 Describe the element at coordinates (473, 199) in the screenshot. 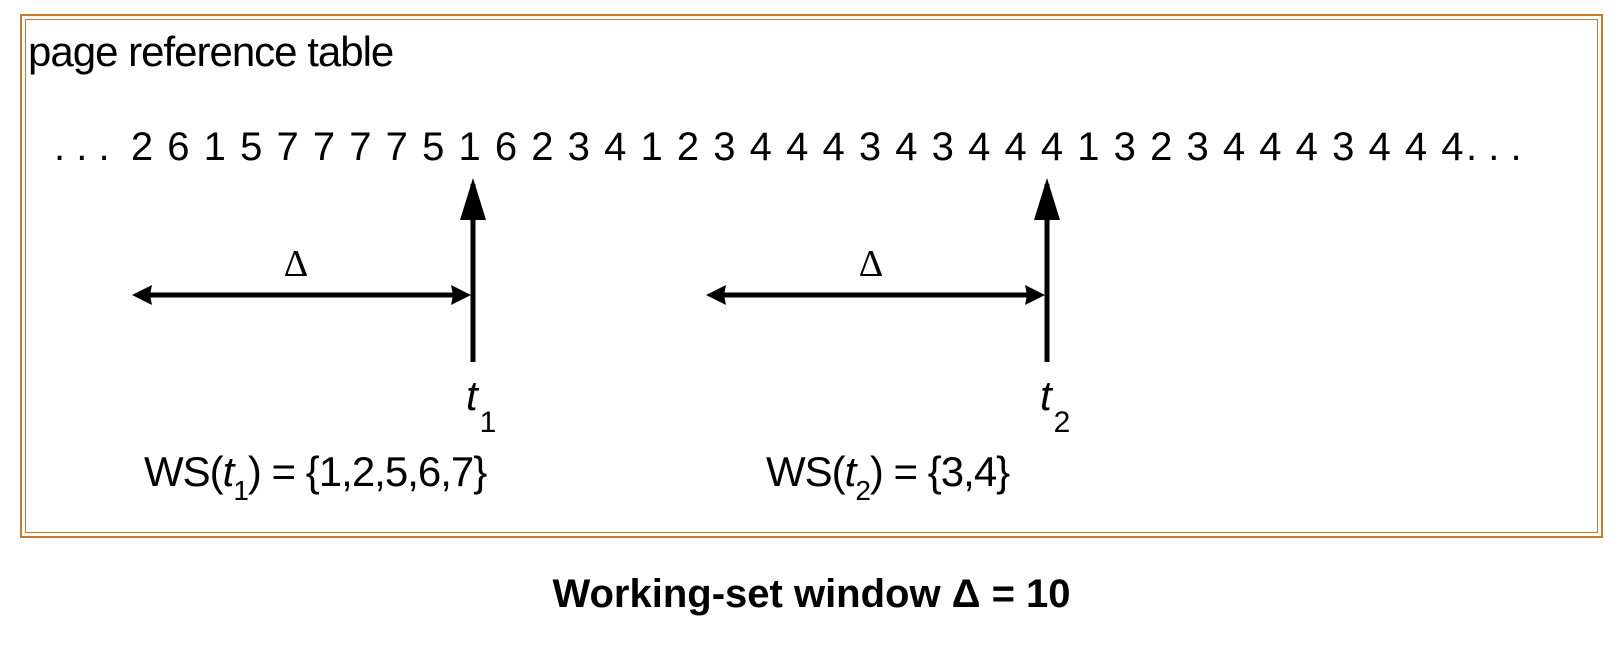

I see `time-marker-1-arrowhead` at that location.